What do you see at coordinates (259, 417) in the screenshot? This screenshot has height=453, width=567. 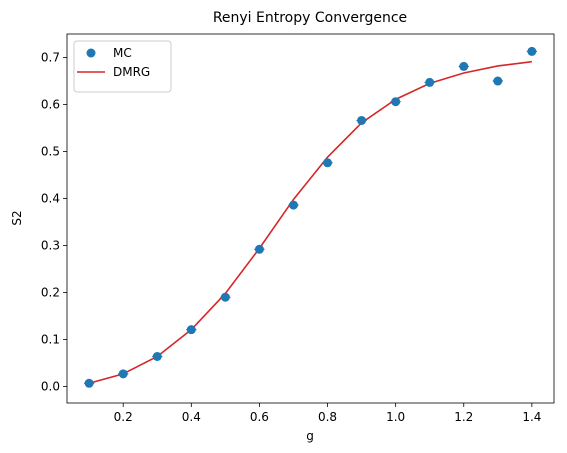 I see `x-tick-label: 0.6` at bounding box center [259, 417].